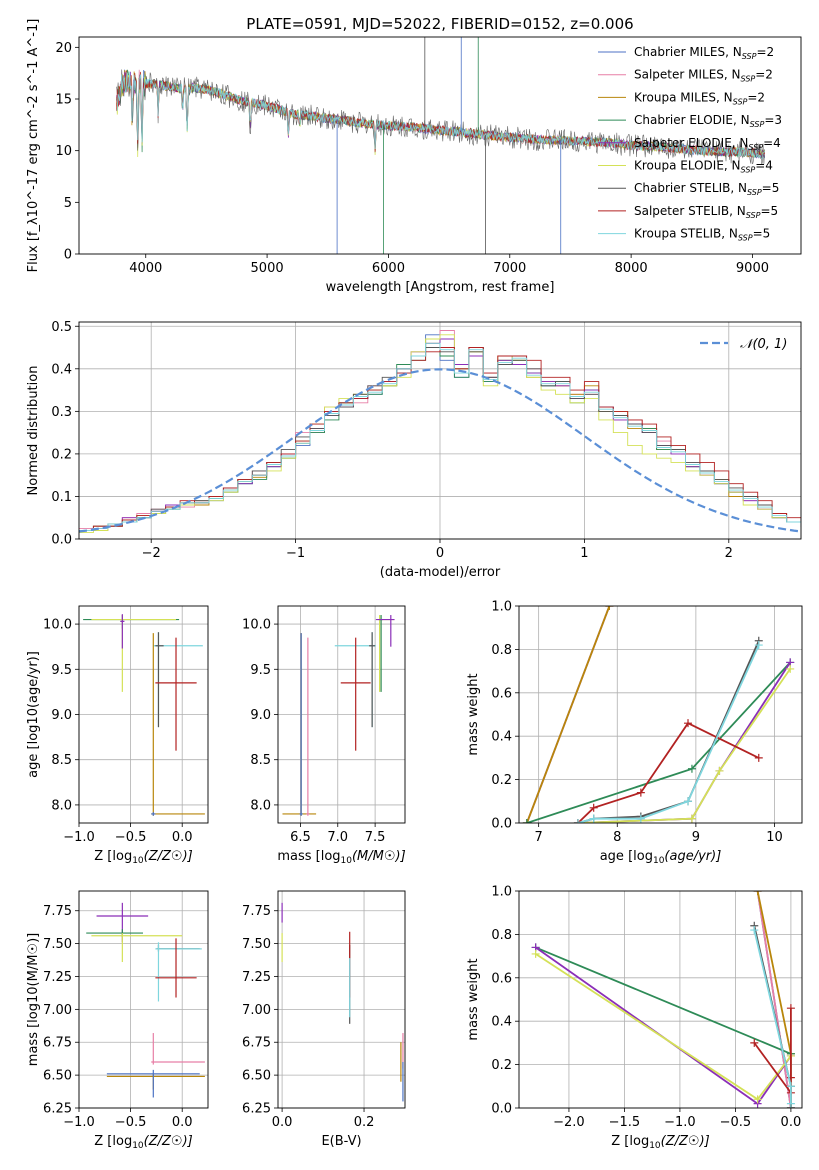 Image resolution: width=819 pixels, height=1170 pixels. Describe the element at coordinates (763, 344) in the screenshot. I see `legend-label-normal: 𝒩(0, 1)` at that location.